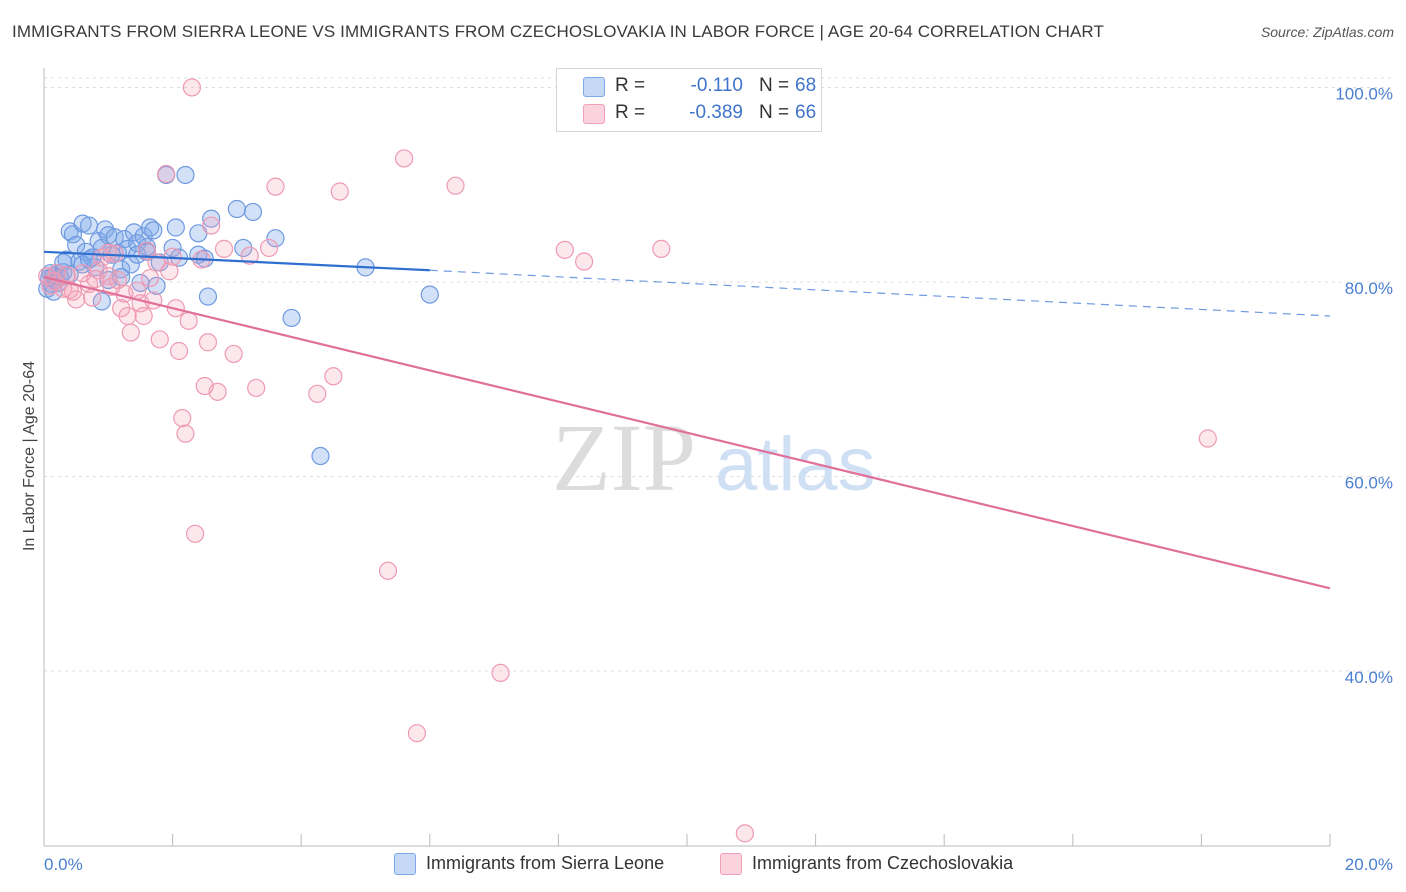  I want to click on bottom-legend-label: Immigrants from Czechoslovakia, so click(883, 863).